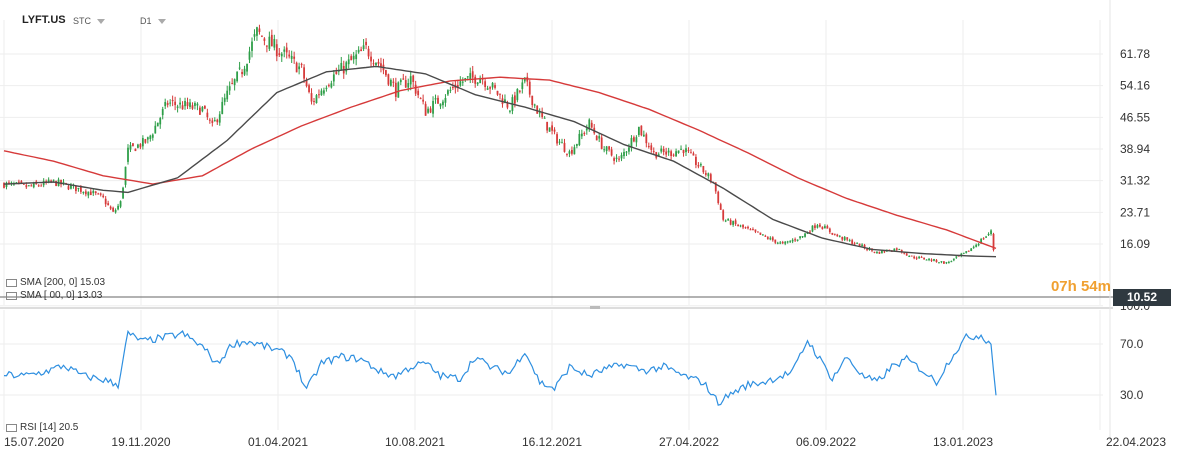 The height and width of the screenshot is (464, 1177). What do you see at coordinates (146, 21) in the screenshot?
I see `interval-label: D1` at bounding box center [146, 21].